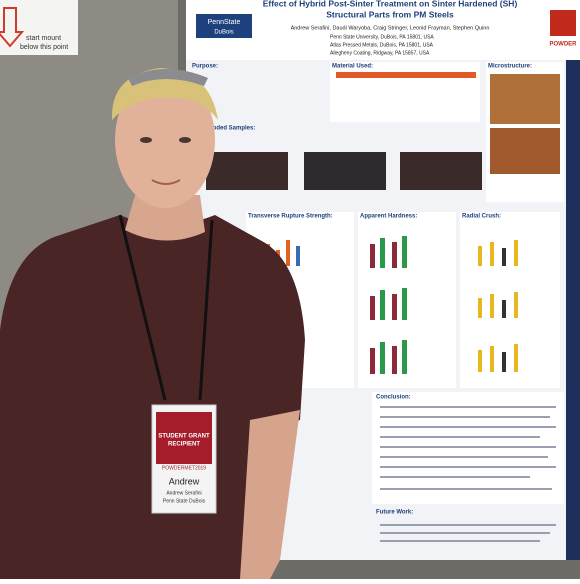 This screenshot has width=580, height=584. I want to click on badge-title: RECIPIENT, so click(184, 445).